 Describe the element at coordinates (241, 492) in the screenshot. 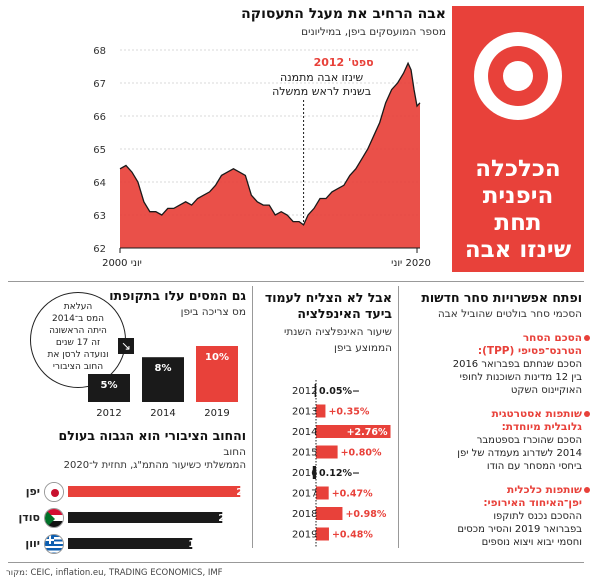

I see `debt-bar-value: 237.6%` at that location.